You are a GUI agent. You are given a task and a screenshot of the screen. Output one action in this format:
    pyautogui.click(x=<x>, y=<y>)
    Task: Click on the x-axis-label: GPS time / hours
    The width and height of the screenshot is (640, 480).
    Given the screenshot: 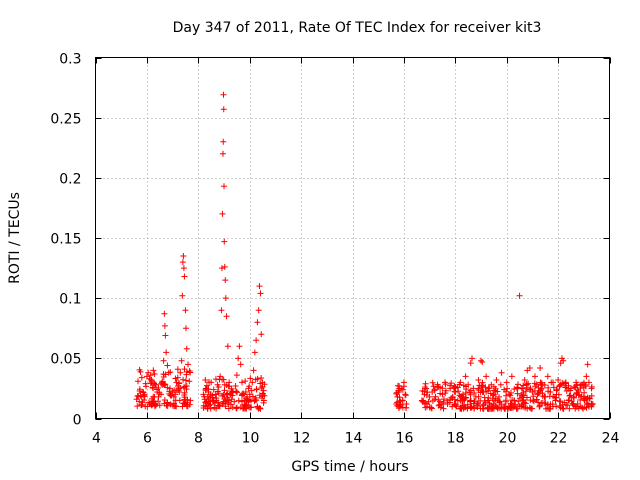 What is the action you would take?
    pyautogui.click(x=349, y=467)
    